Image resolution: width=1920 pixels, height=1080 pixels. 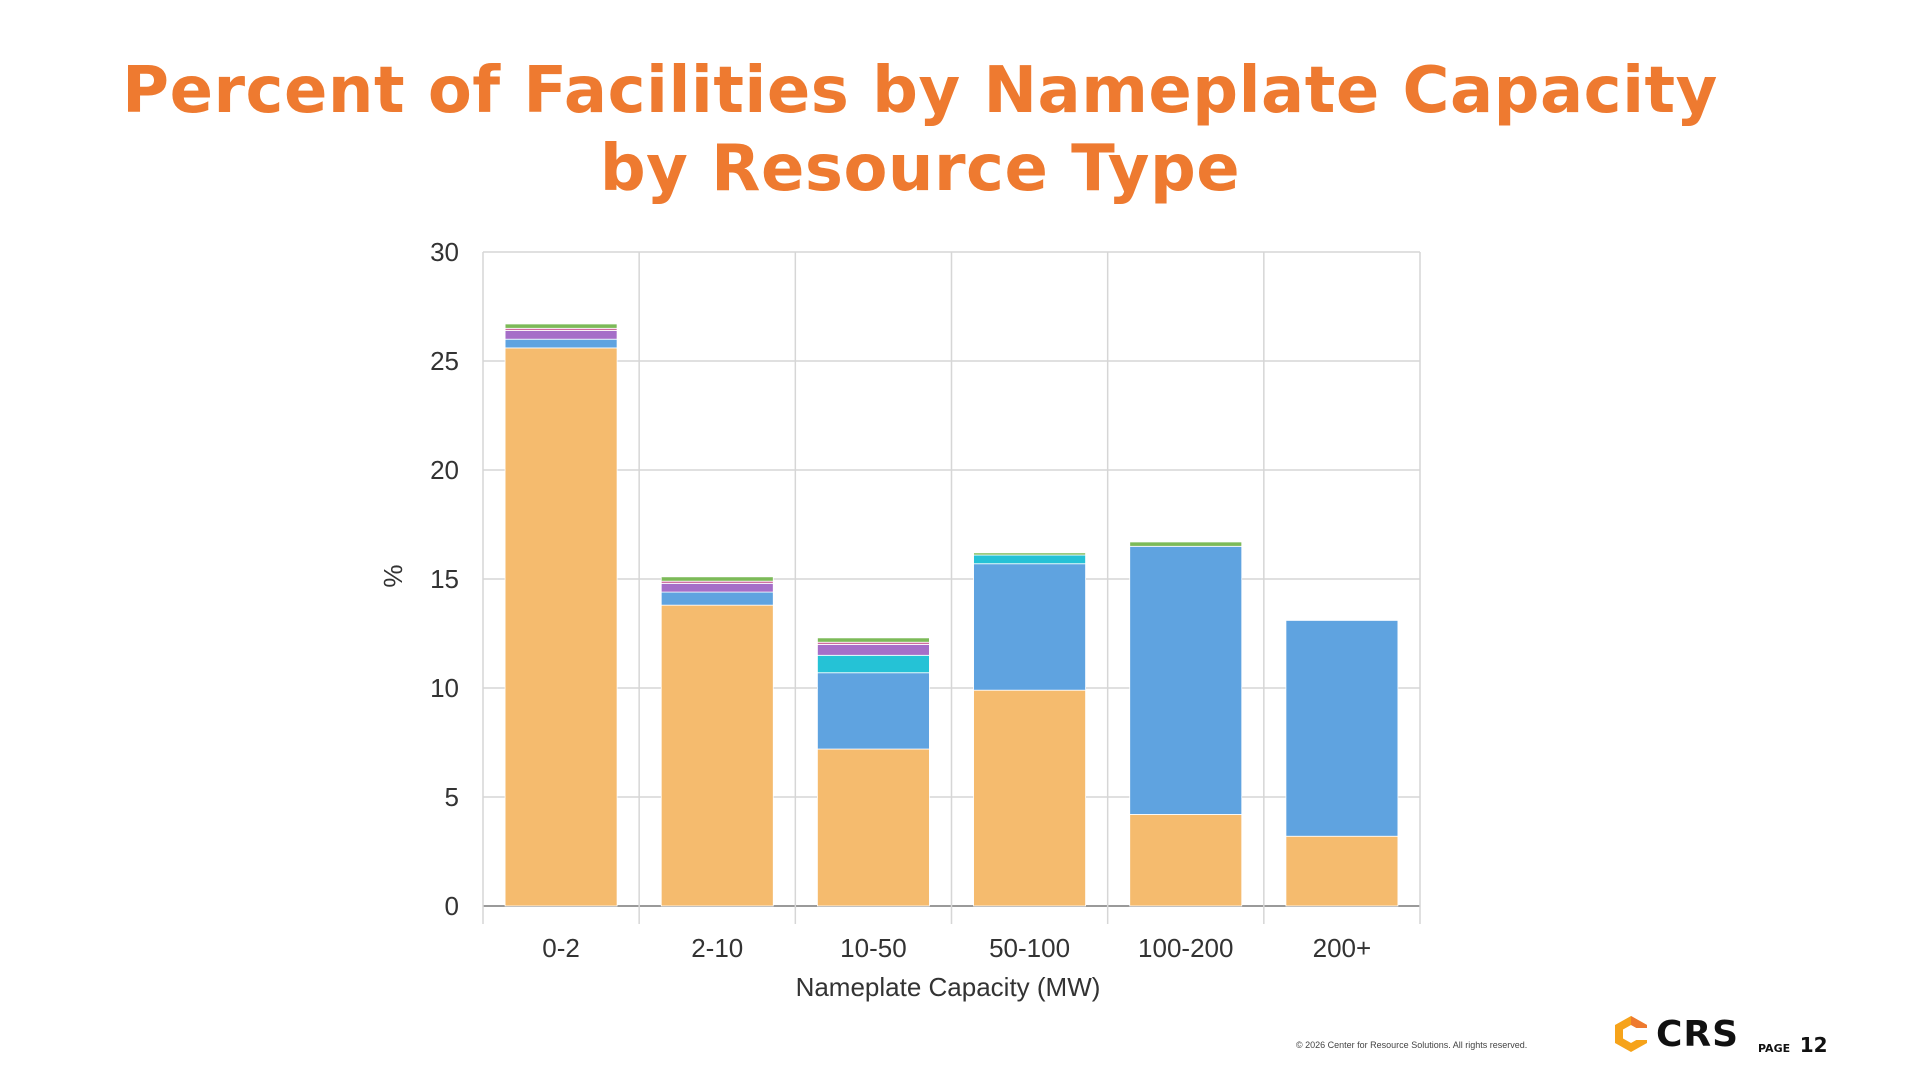 What do you see at coordinates (1342, 948) in the screenshot?
I see `x-tick-label-200+: 200+` at bounding box center [1342, 948].